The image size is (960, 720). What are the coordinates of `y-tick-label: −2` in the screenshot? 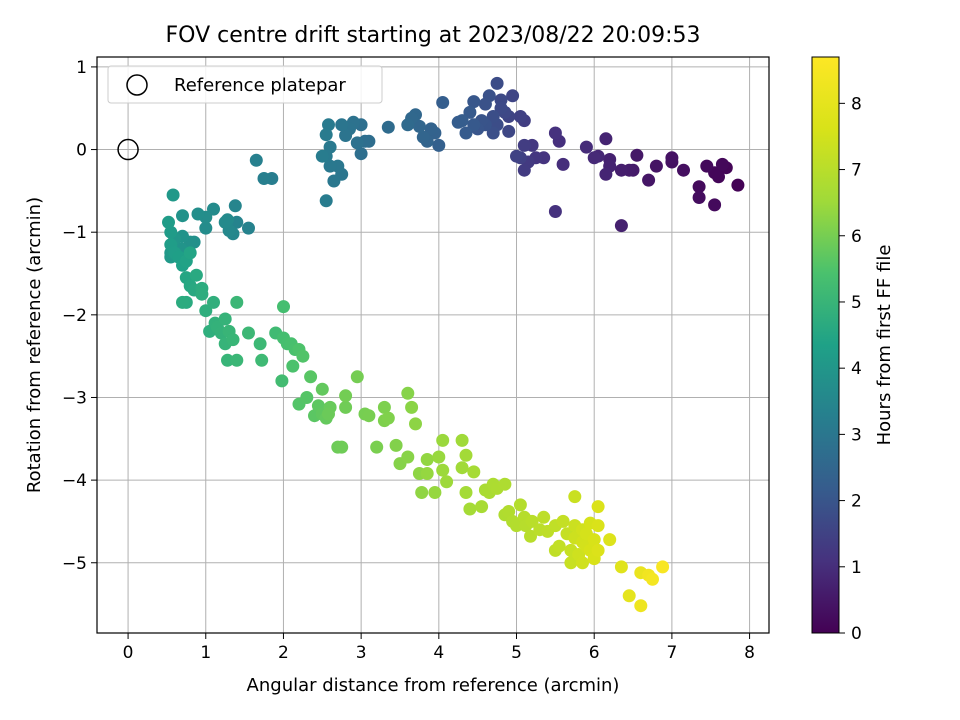 It's located at (74, 316).